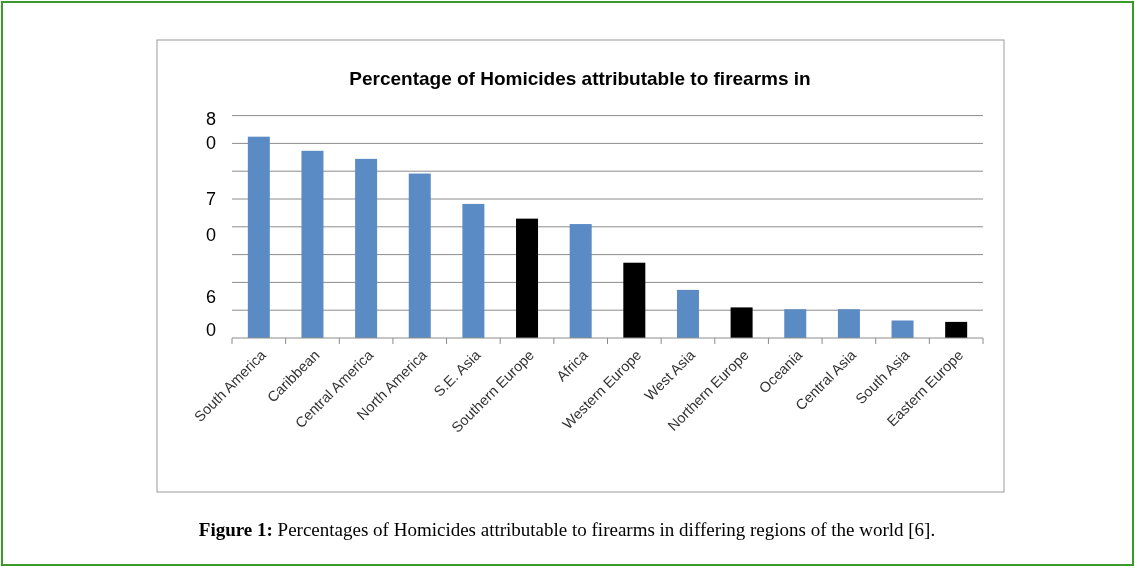  Describe the element at coordinates (210, 119) in the screenshot. I see `text: 8` at that location.